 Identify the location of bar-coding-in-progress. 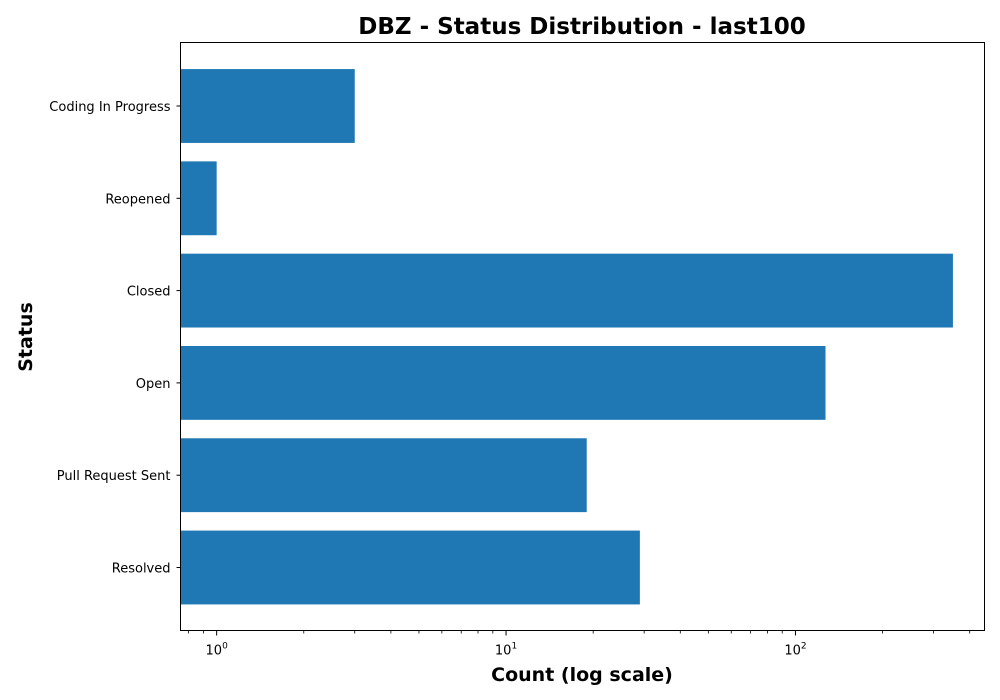
(267, 106).